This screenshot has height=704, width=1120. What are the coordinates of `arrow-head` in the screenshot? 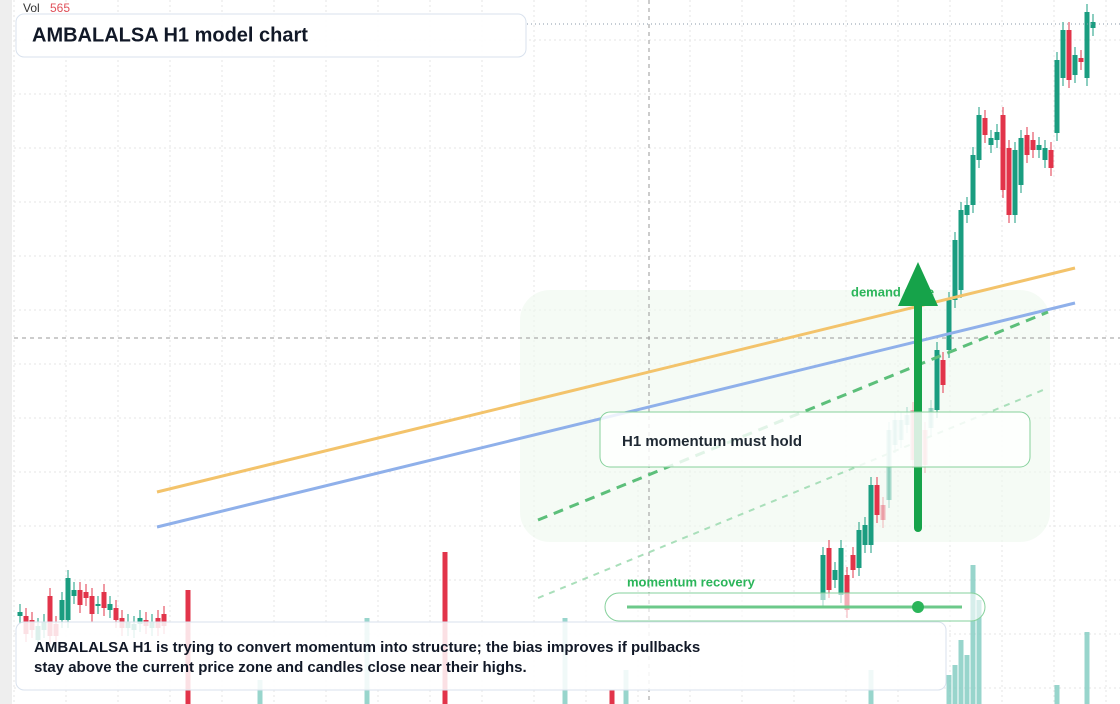 It's located at (918, 284).